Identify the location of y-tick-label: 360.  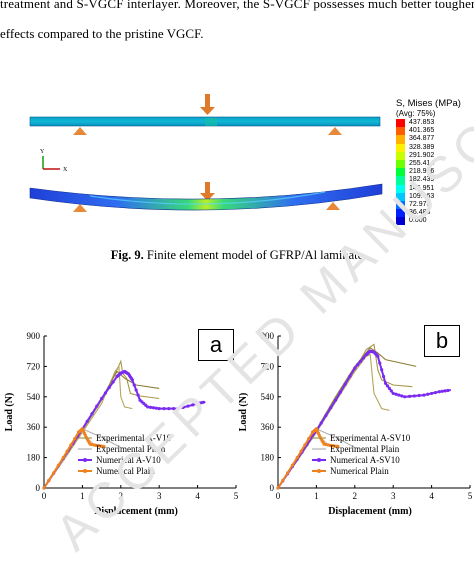
(268, 427).